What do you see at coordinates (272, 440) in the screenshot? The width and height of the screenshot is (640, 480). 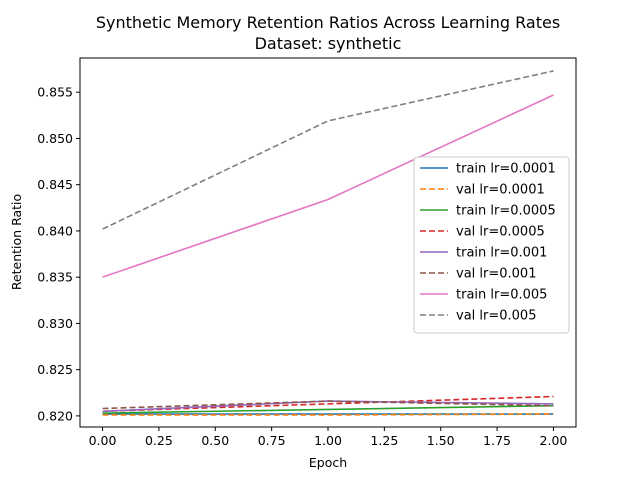 I see `x-tick-label: 0.75` at bounding box center [272, 440].